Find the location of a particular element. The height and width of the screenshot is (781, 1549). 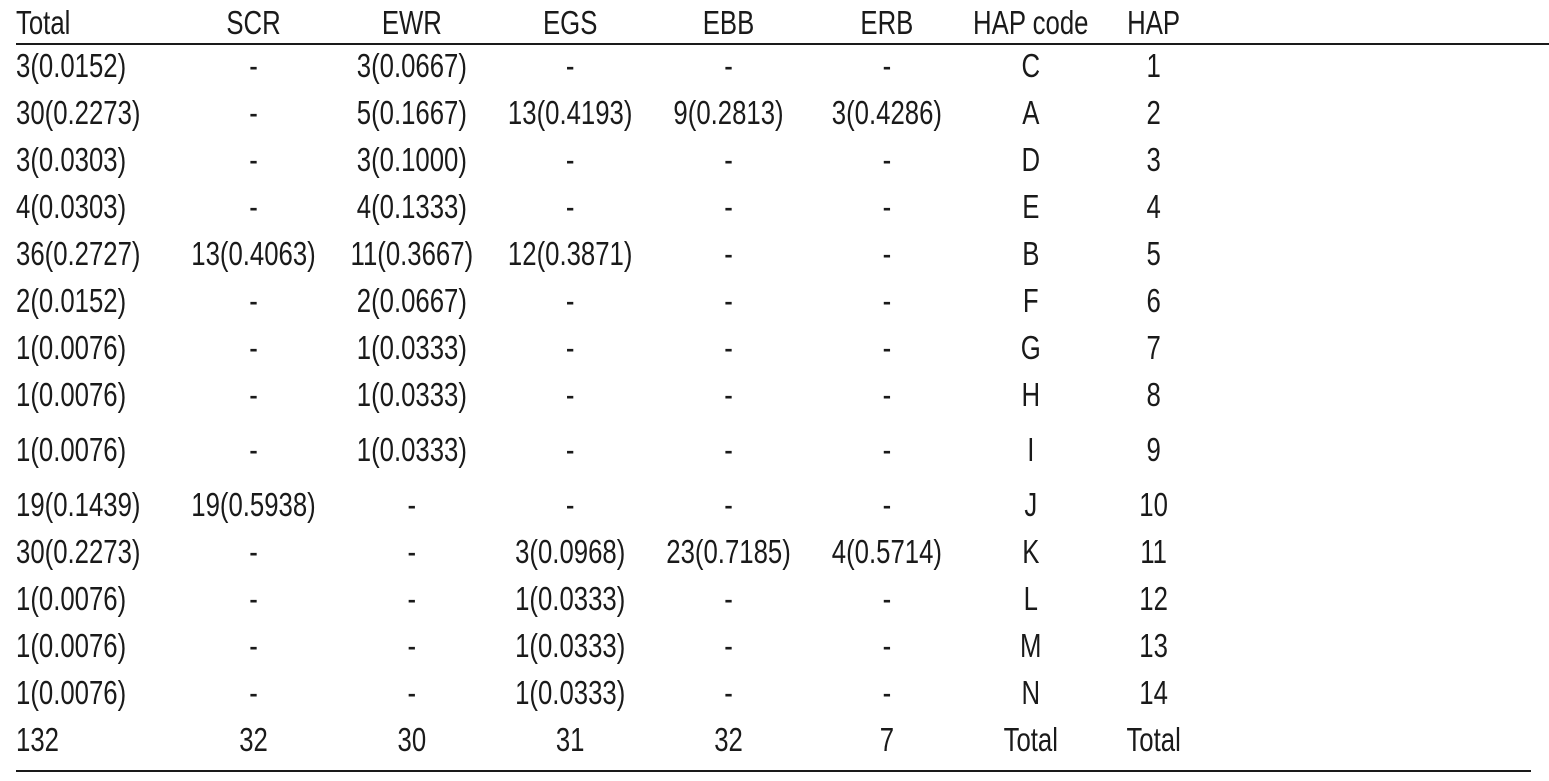

column-header-hap-code: HAP code is located at coordinates (1031, 22).